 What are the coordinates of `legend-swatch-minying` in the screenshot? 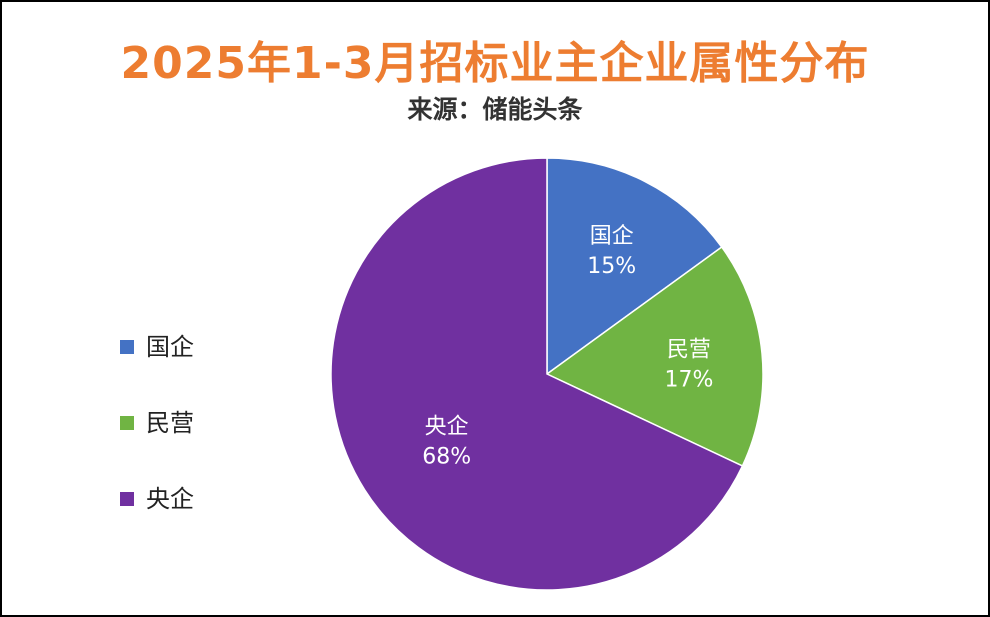 It's located at (127, 423).